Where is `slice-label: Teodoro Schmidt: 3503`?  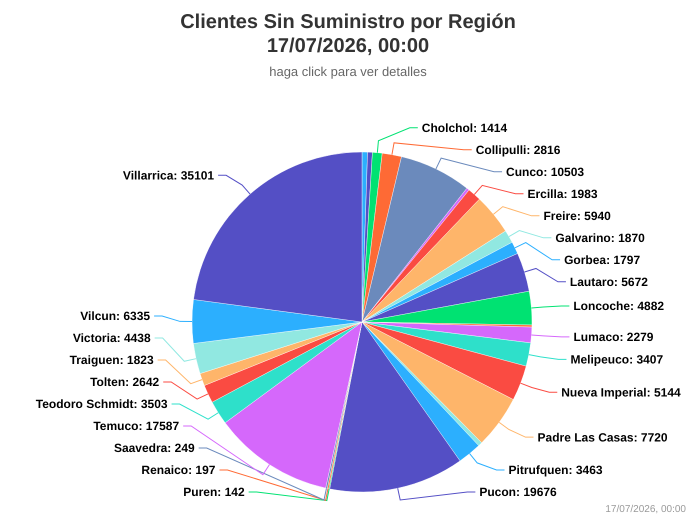
slice-label: Teodoro Schmidt: 3503 is located at coordinates (102, 404).